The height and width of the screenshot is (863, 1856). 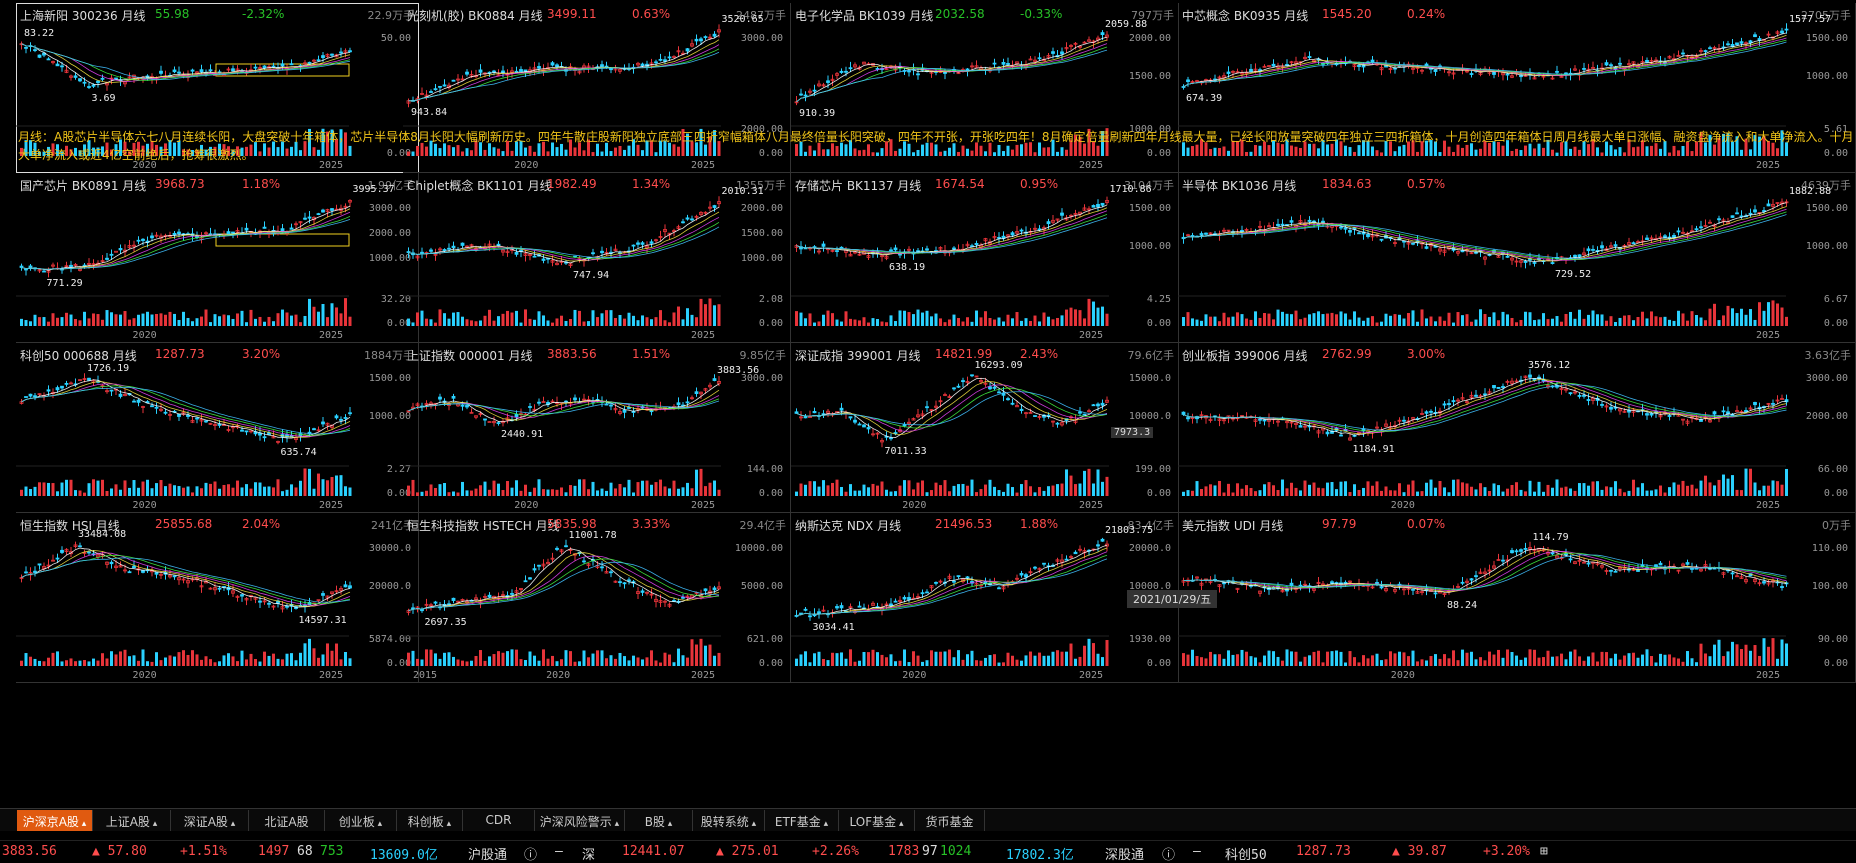 I want to click on market-tab: 股转系统 ▴, so click(x=729, y=820).